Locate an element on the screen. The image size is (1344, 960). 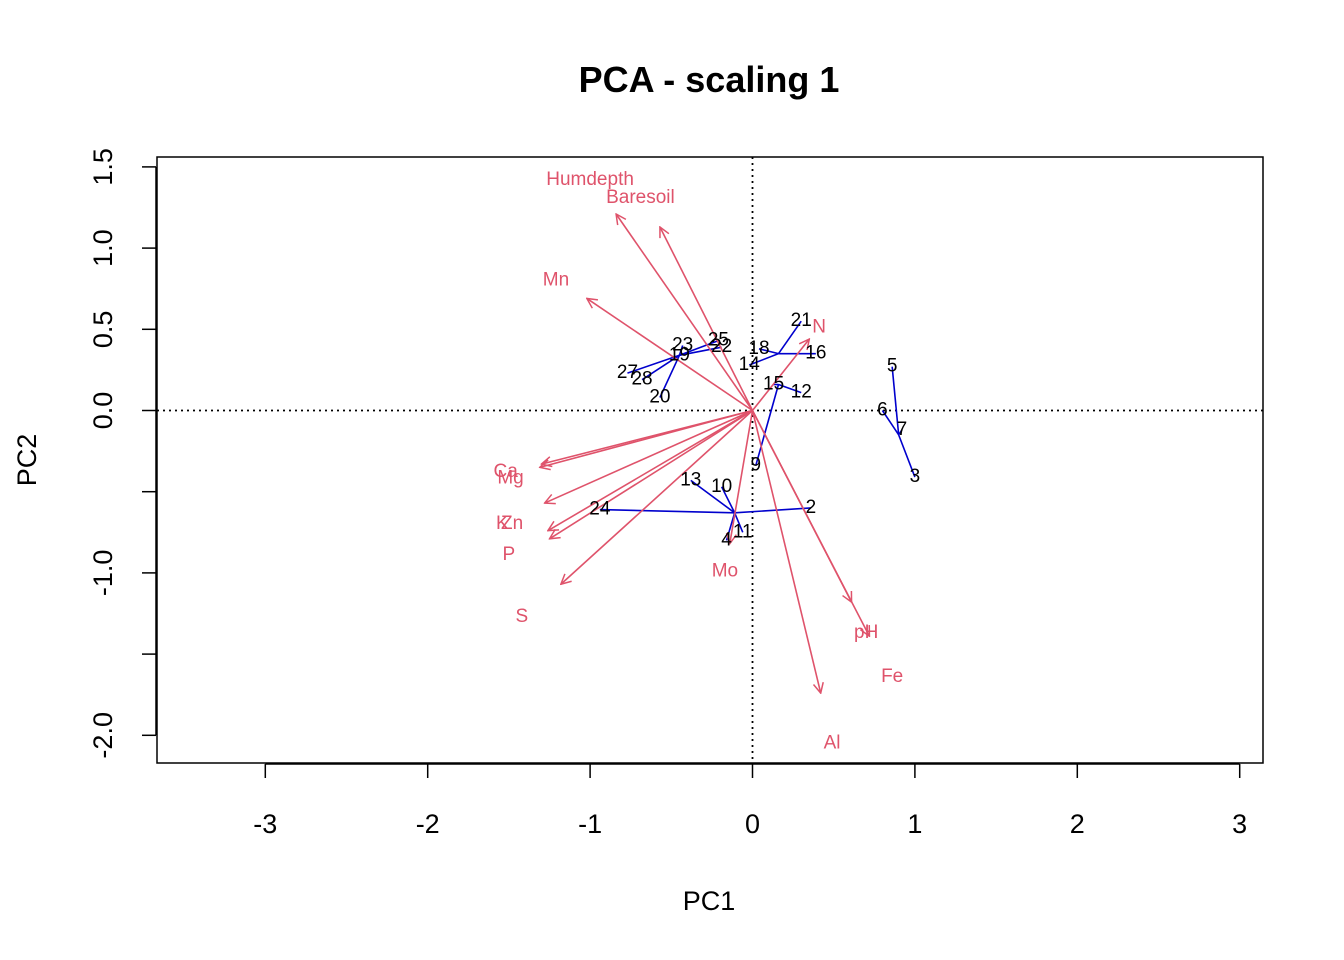
site-label: 27 is located at coordinates (627, 372).